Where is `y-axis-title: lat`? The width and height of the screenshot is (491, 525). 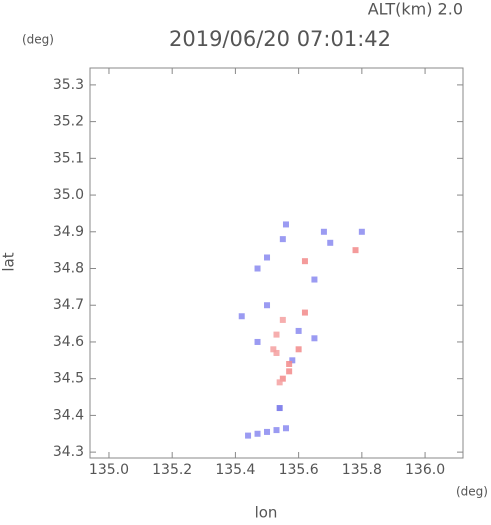 y-axis-title: lat is located at coordinates (9, 261).